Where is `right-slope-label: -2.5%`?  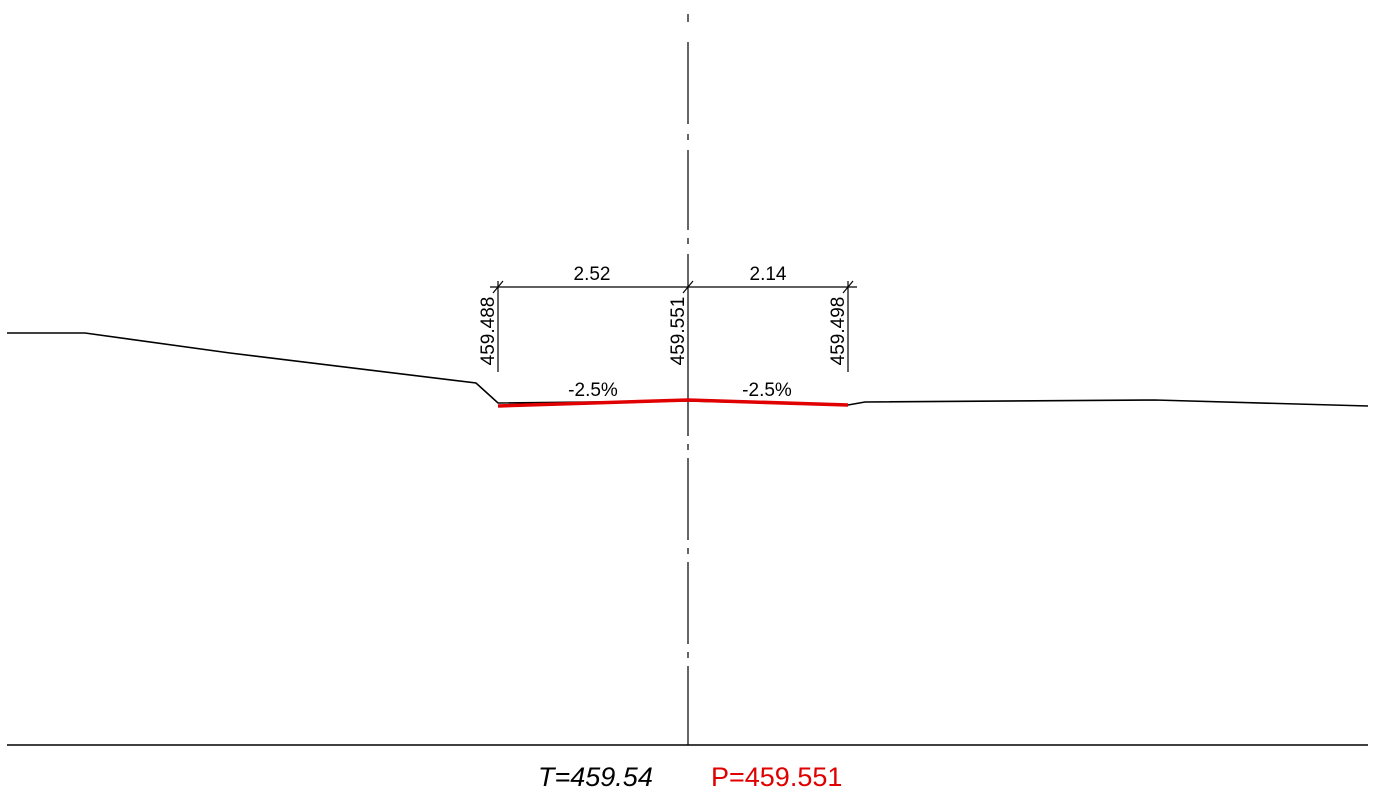
right-slope-label: -2.5% is located at coordinates (767, 390).